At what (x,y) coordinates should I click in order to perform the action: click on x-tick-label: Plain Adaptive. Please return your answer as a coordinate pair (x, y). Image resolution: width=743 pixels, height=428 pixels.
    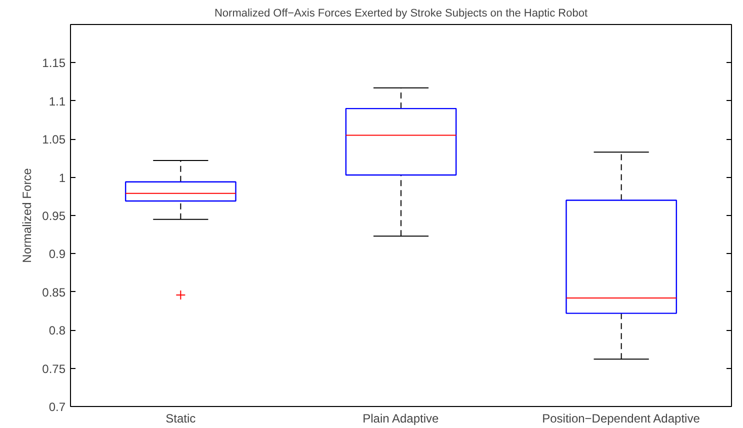
    Looking at the image, I should click on (401, 419).